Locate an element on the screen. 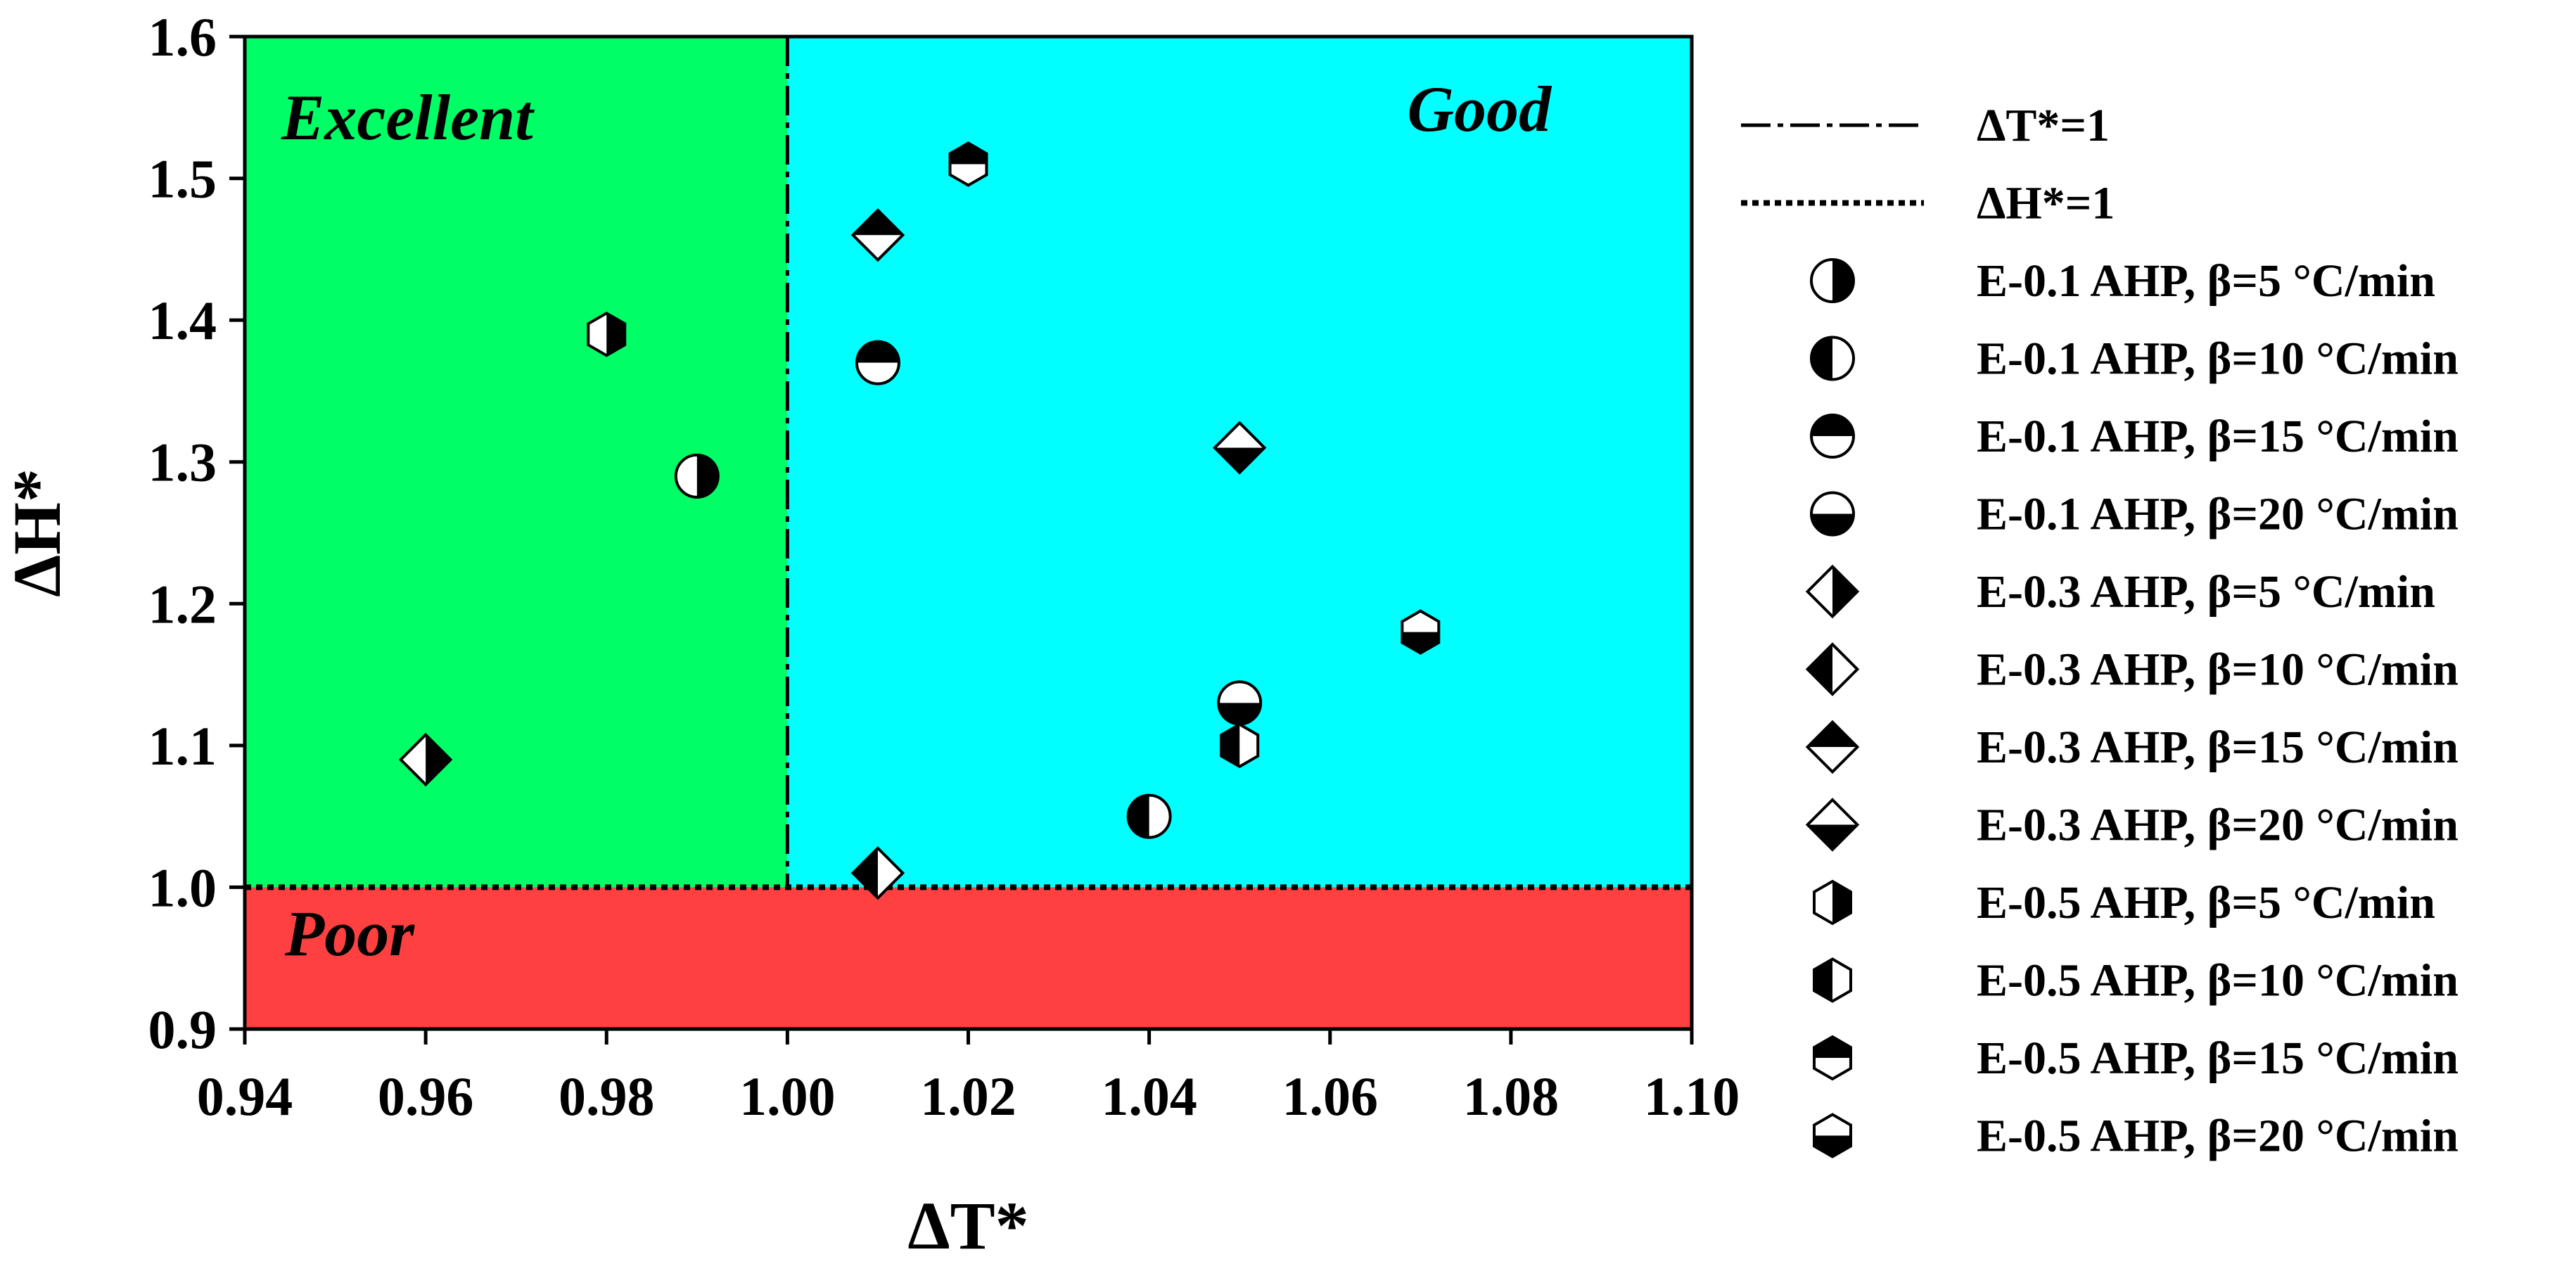 This screenshot has height=1271, width=2576. y-tick-label: 1.4 is located at coordinates (182, 320).